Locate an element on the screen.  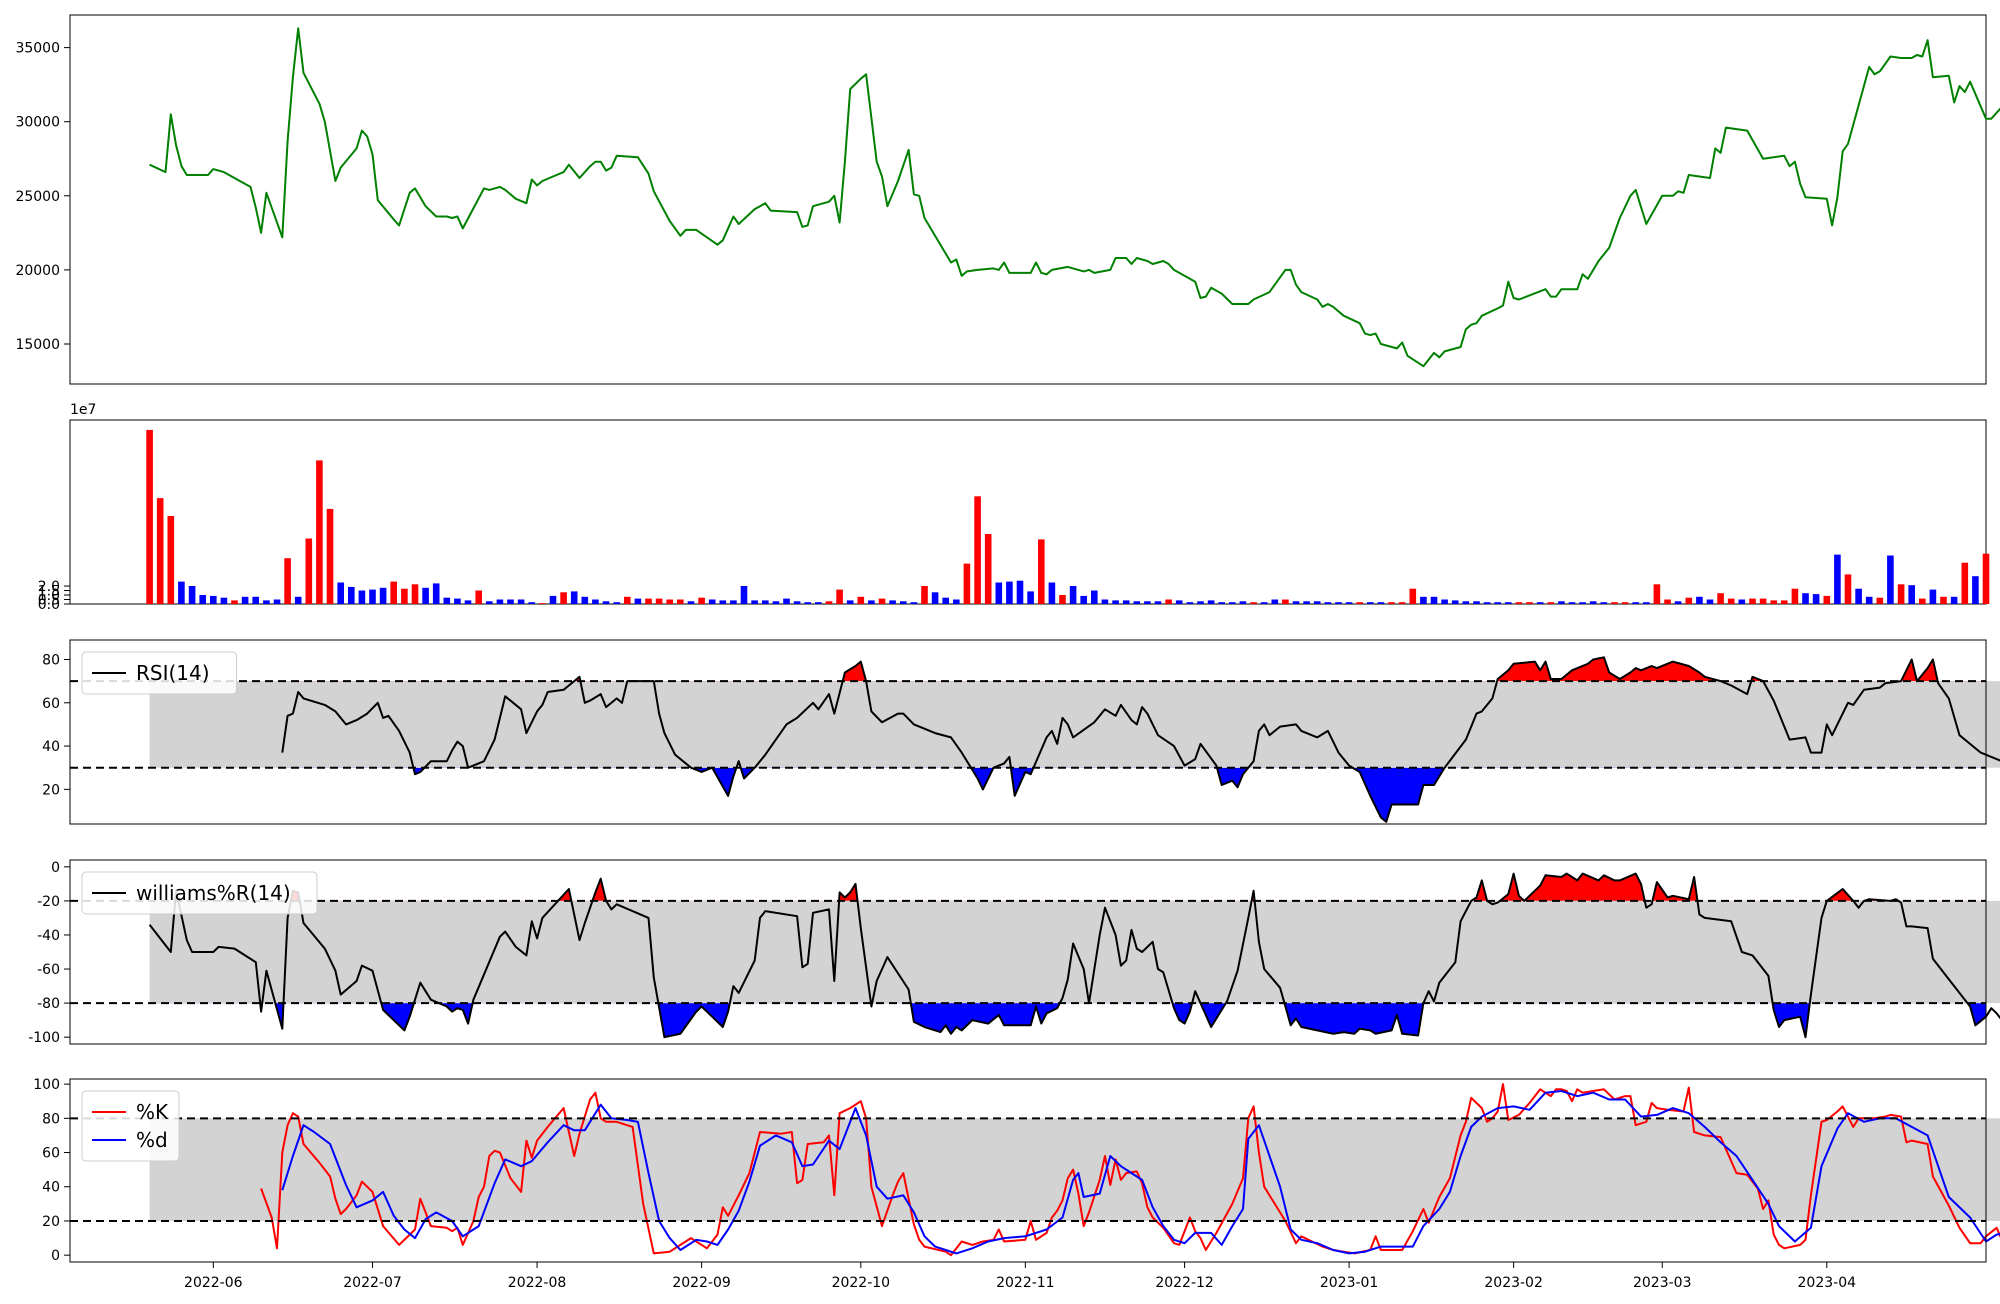
date-tick-label: 2023-01 is located at coordinates (1349, 1283).